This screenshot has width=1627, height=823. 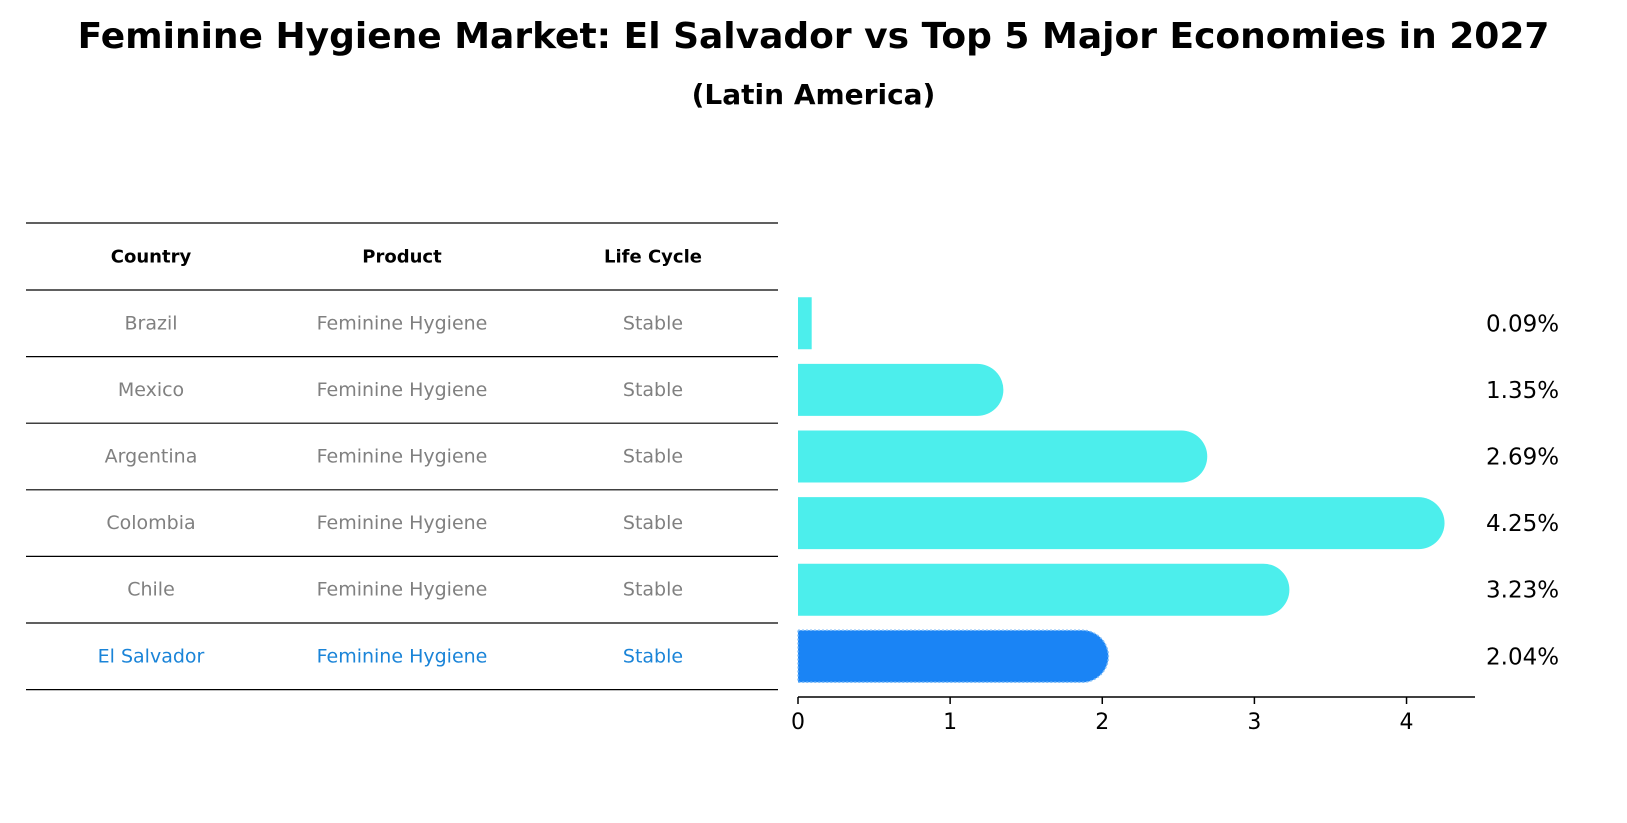 What do you see at coordinates (1121, 523) in the screenshot?
I see `bar-colombia` at bounding box center [1121, 523].